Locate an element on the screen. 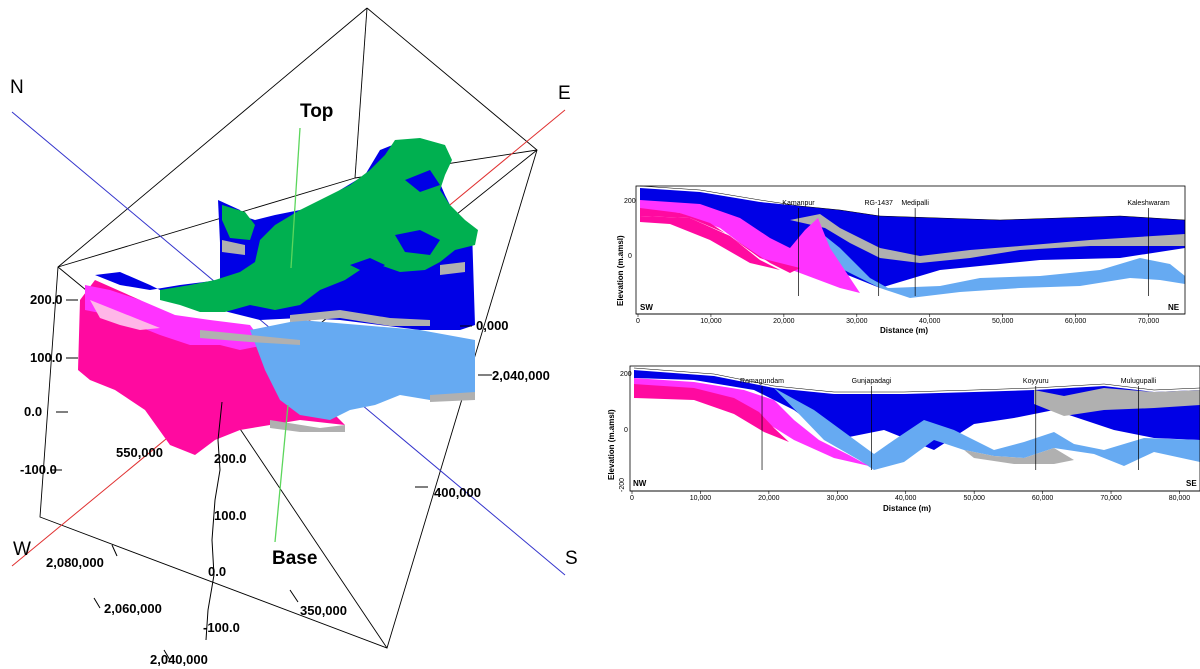  well-label: Koyyuru is located at coordinates (1036, 381).